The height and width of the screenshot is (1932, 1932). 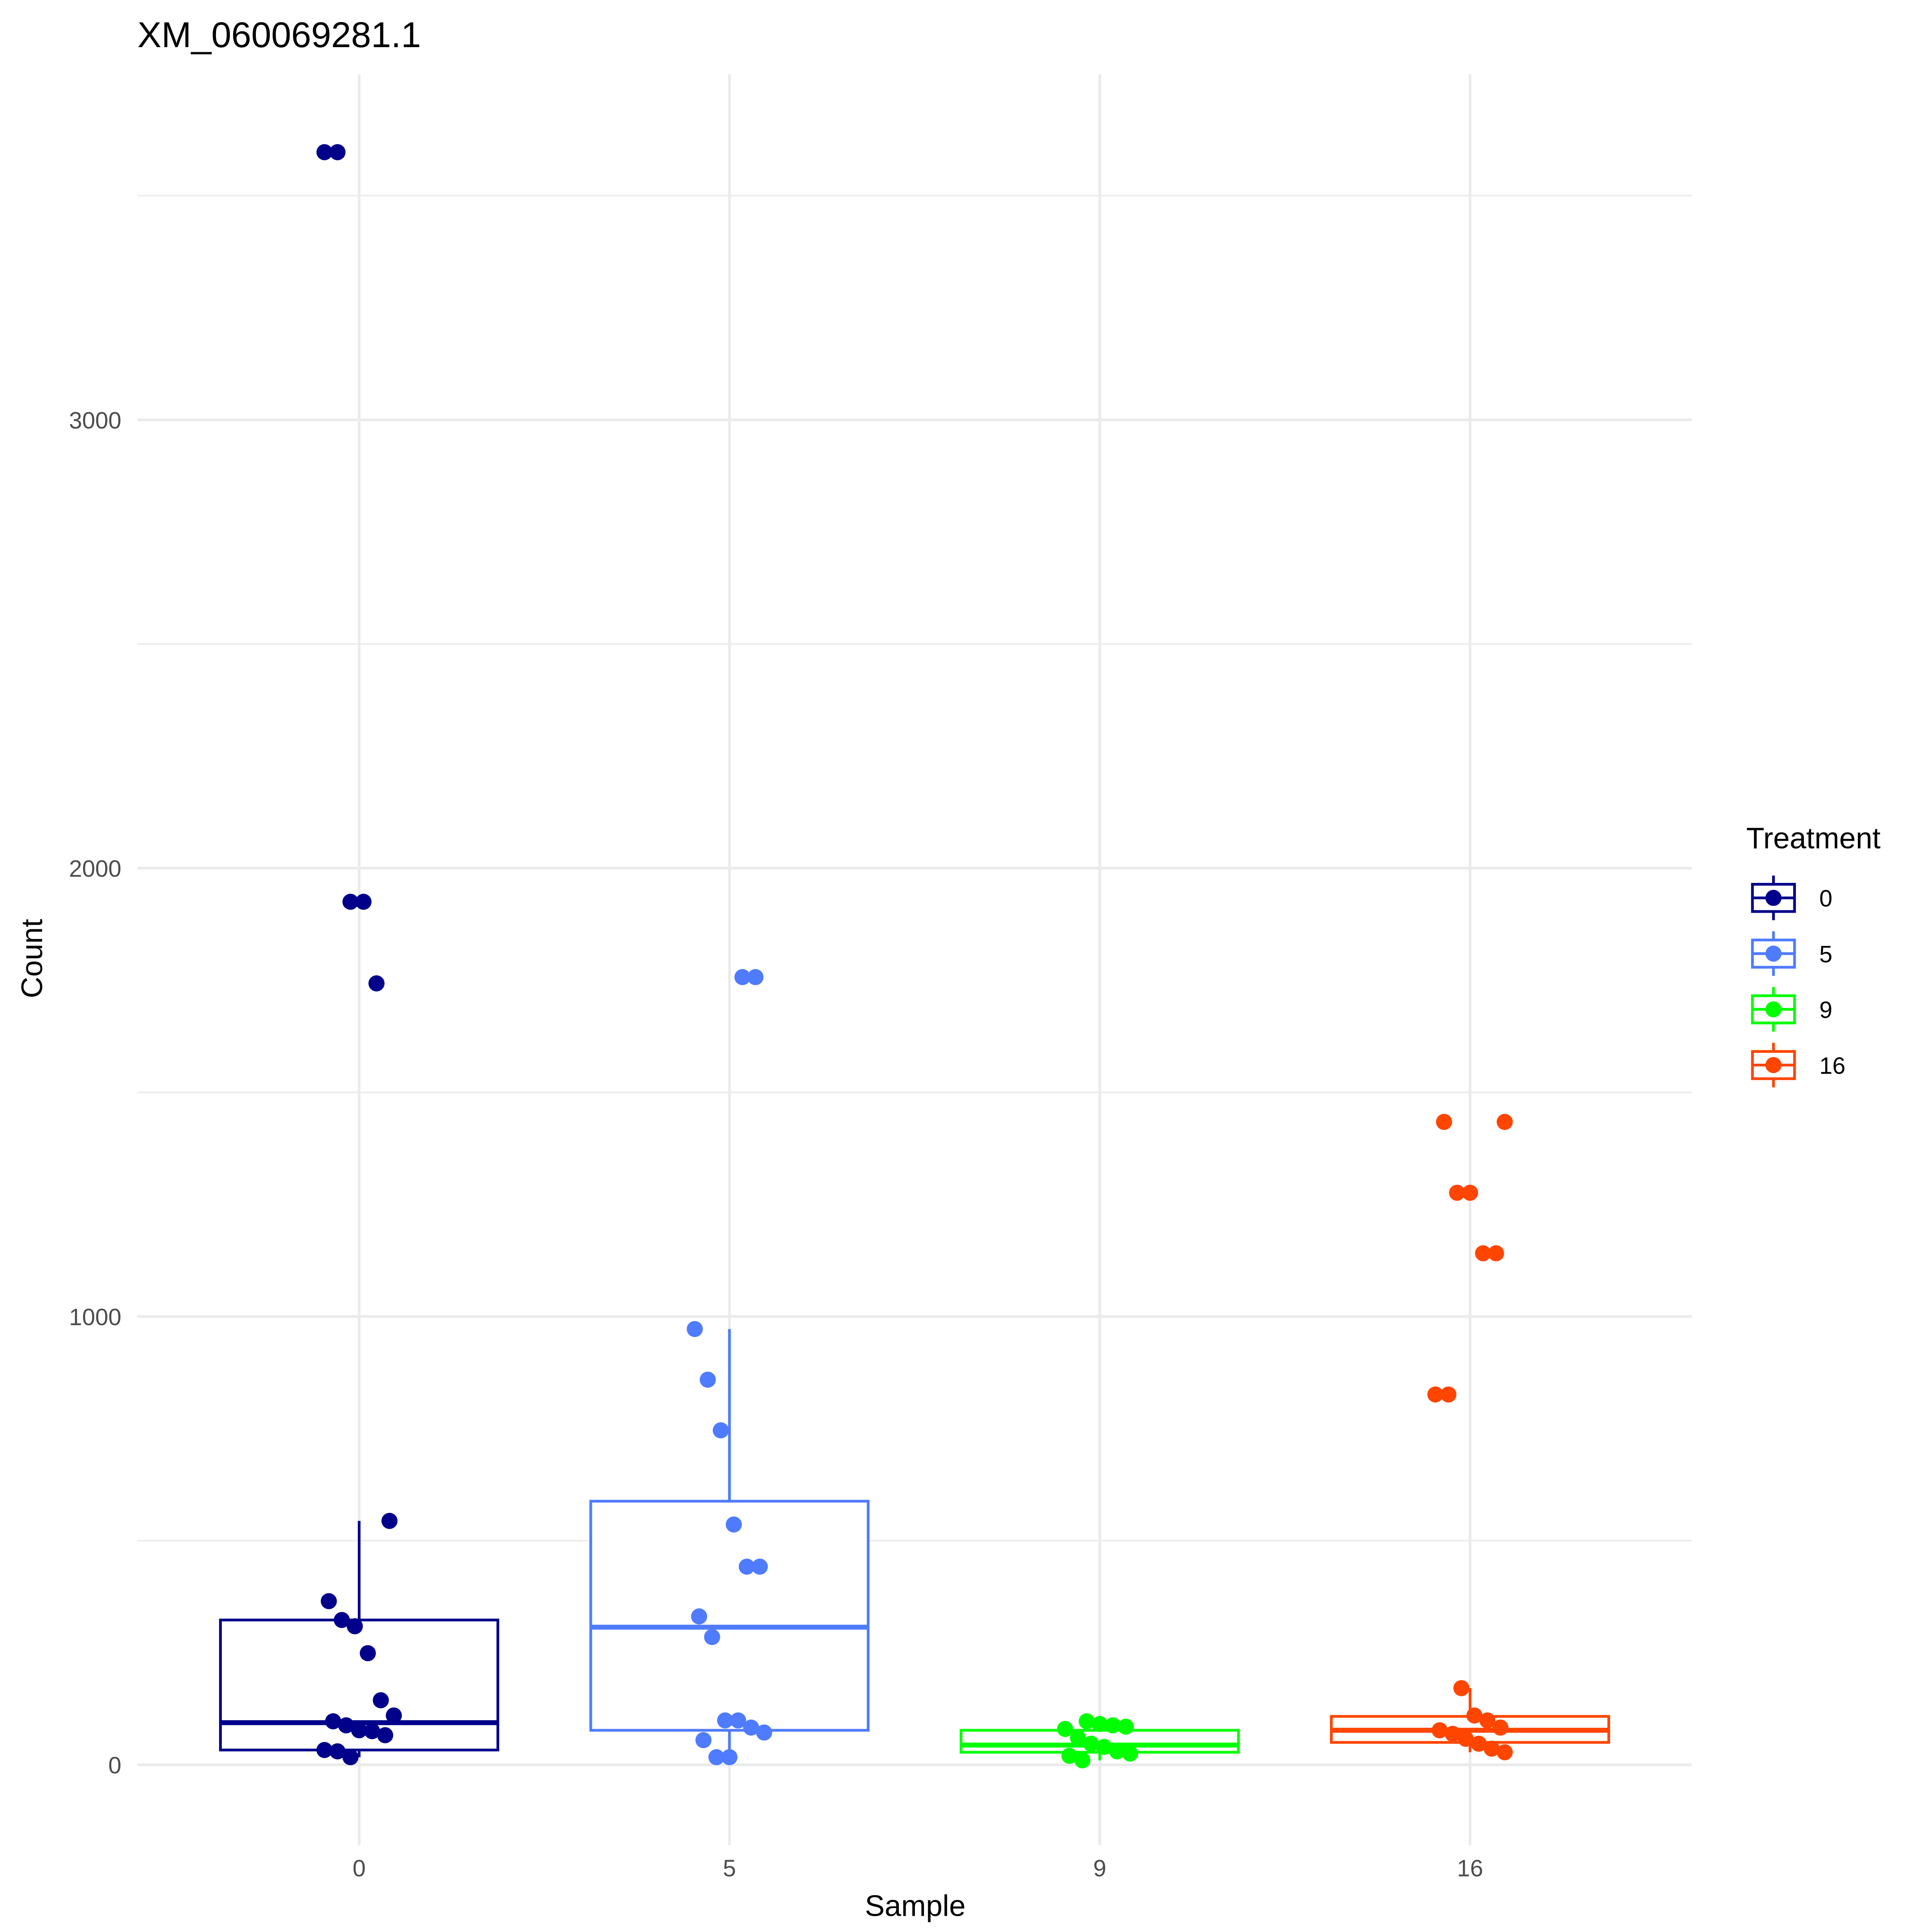 I want to click on y-tick-label: 1000, so click(x=95, y=1317).